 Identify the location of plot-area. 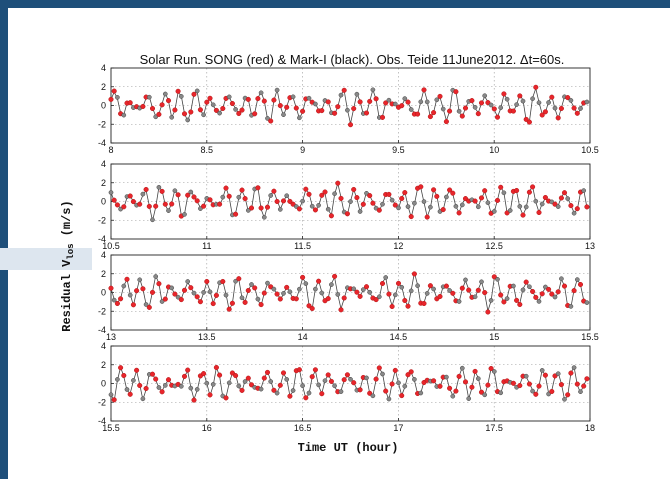
(350, 292).